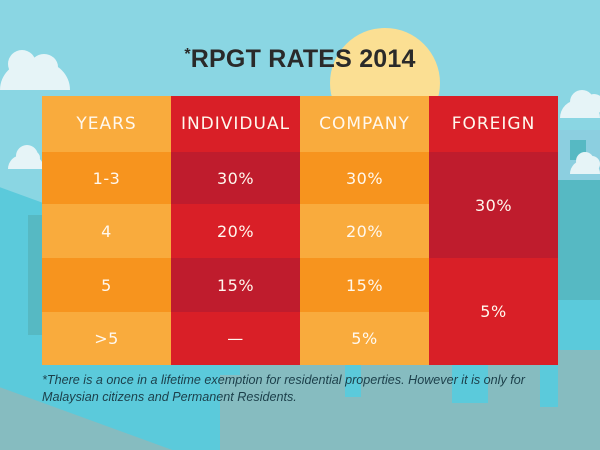 This screenshot has width=600, height=450. What do you see at coordinates (364, 231) in the screenshot?
I see `cell-company: 20%` at bounding box center [364, 231].